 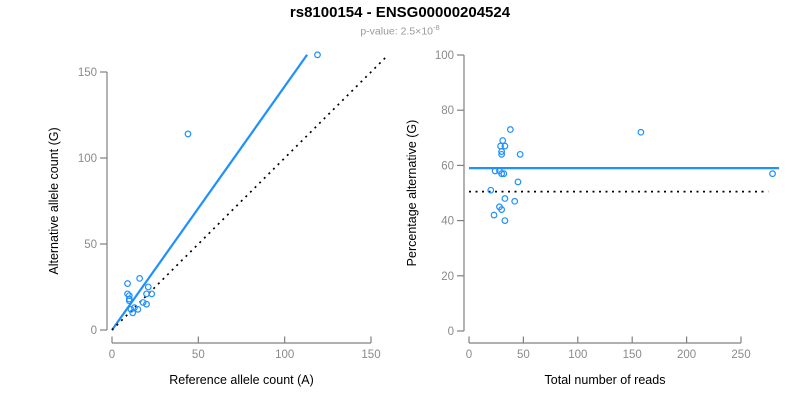 I want to click on figure-title: rs8100154 - ENSG00000204524, so click(x=400, y=12).